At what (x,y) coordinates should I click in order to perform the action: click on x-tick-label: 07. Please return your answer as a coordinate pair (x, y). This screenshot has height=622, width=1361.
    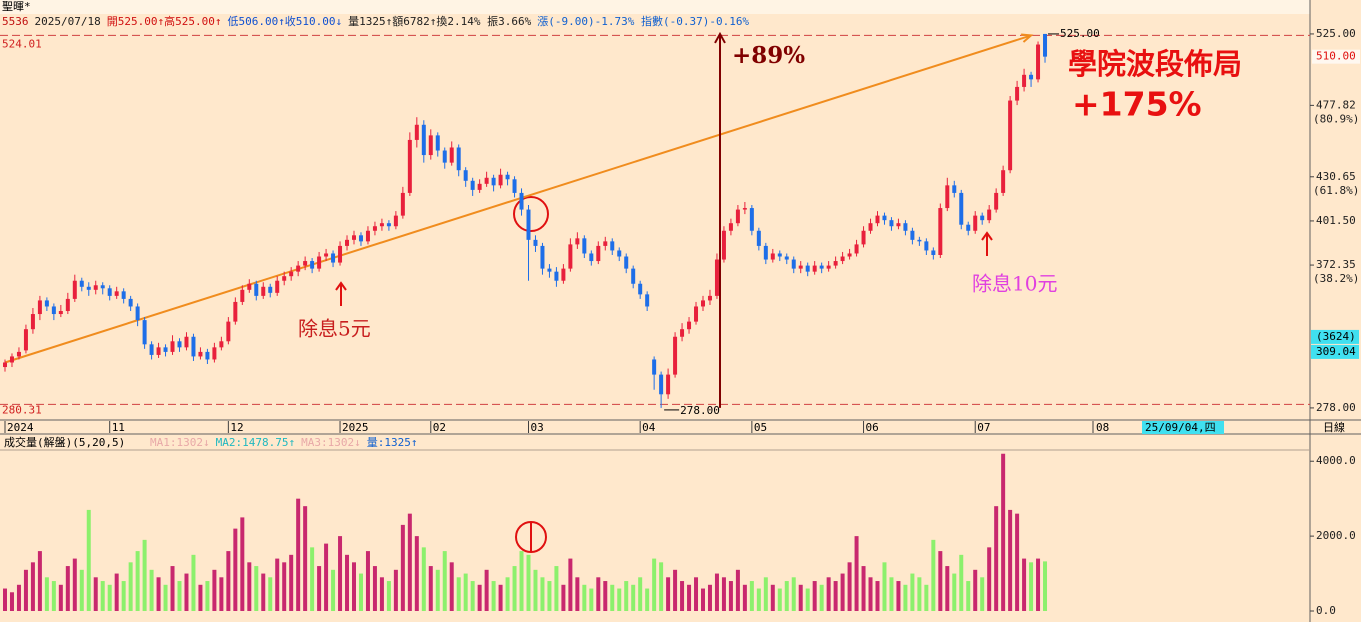
    Looking at the image, I should click on (983, 427).